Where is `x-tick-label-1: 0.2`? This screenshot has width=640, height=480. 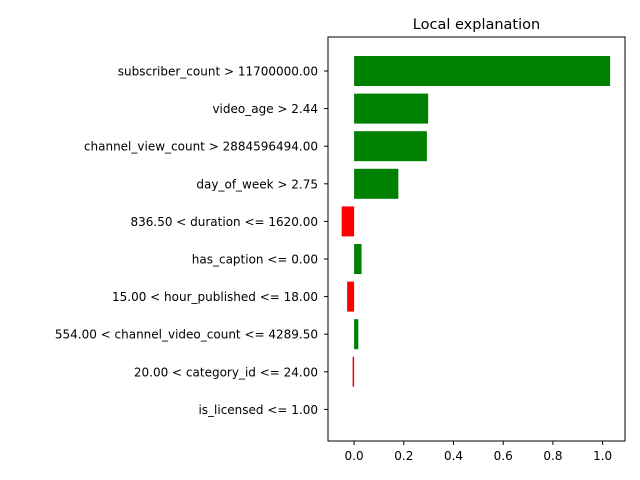 x-tick-label-1: 0.2 is located at coordinates (403, 456).